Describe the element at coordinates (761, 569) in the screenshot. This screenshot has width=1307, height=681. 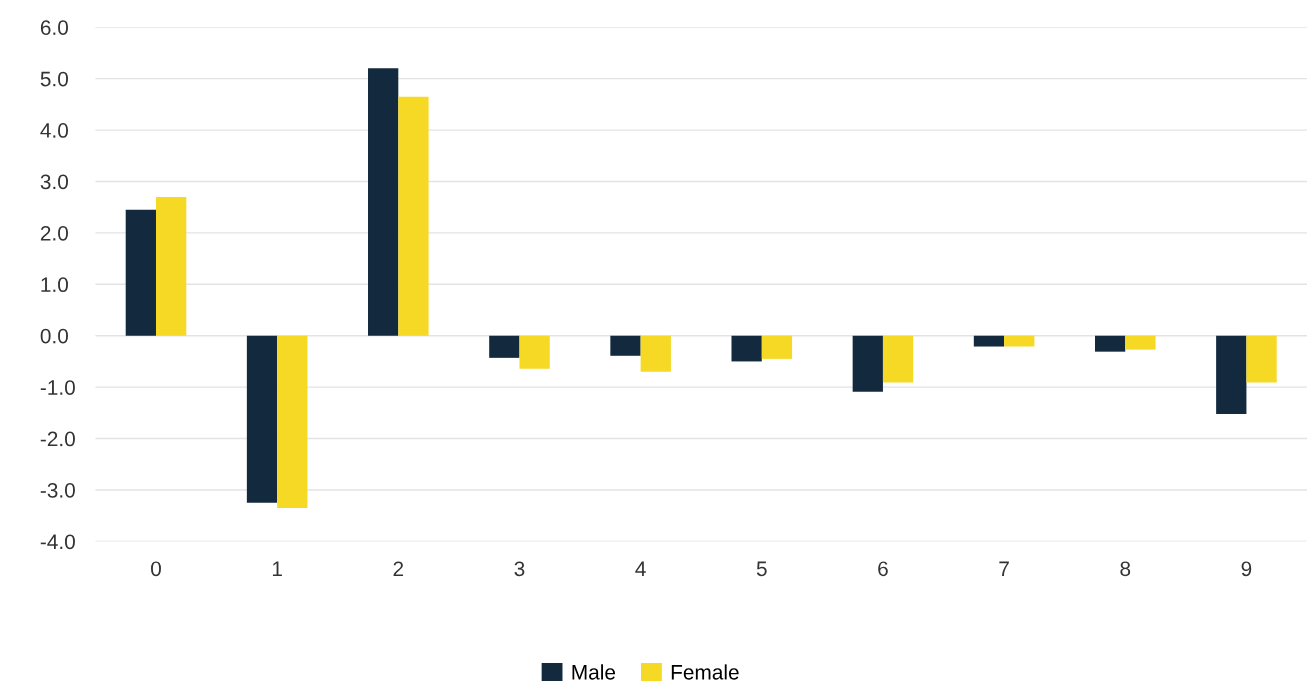
I see `x-tick-label: 5` at that location.